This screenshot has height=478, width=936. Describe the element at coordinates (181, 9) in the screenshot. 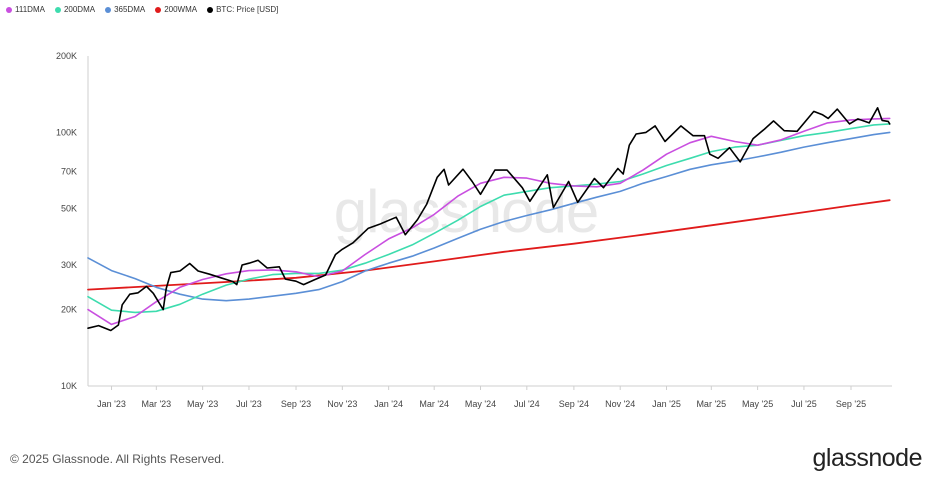

I see `legend-label-200wma: 200WMA` at that location.